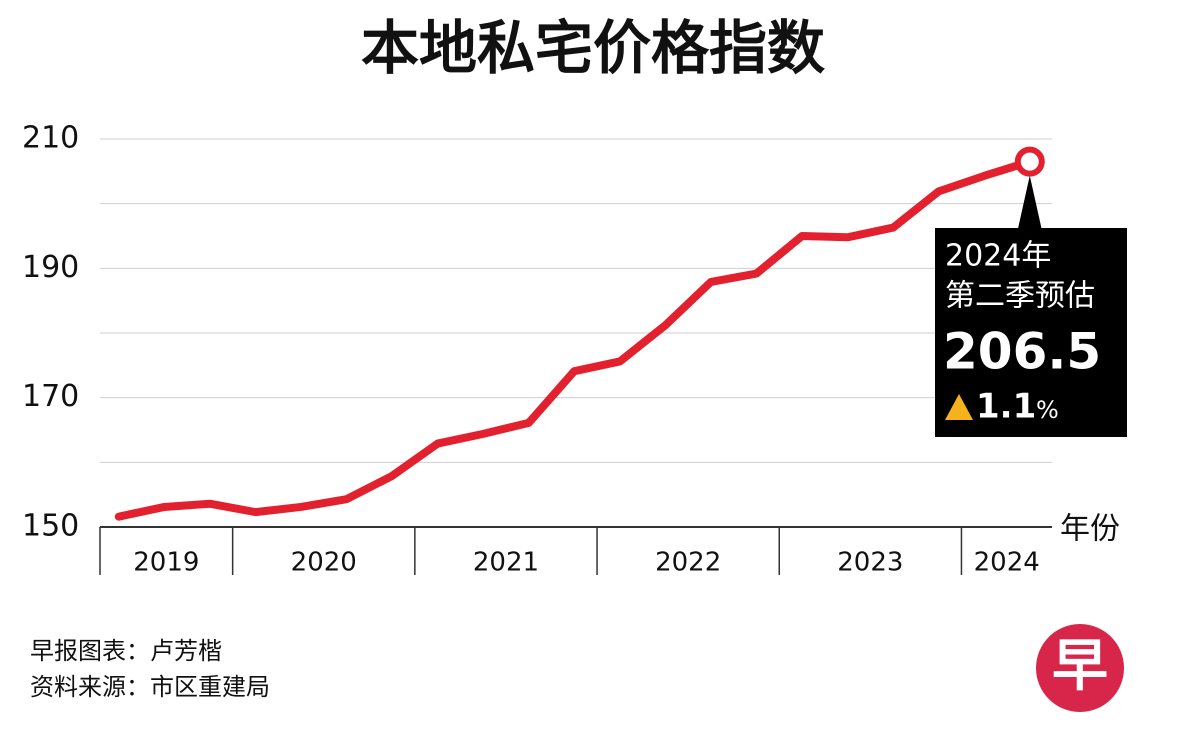  What do you see at coordinates (1022, 352) in the screenshot?
I see `annotation-value: 206.5` at bounding box center [1022, 352].